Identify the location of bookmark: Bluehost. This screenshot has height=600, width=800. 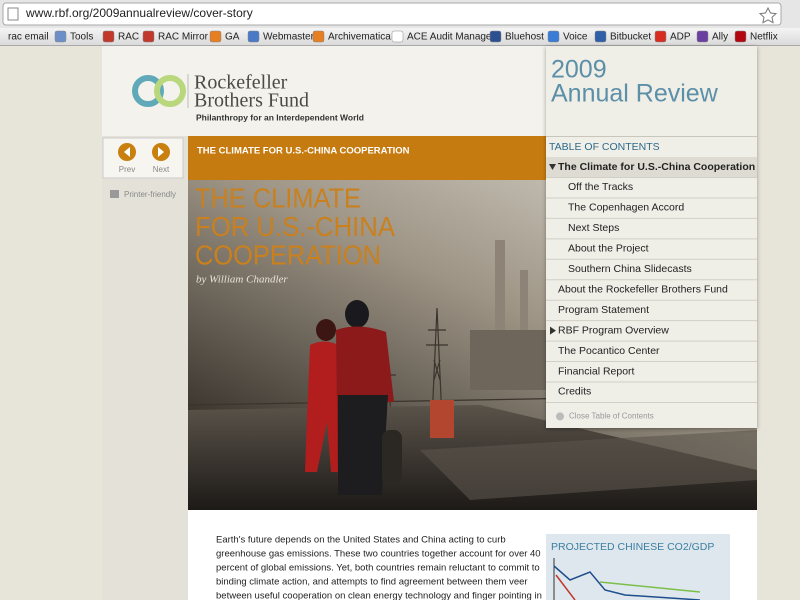
(524, 37).